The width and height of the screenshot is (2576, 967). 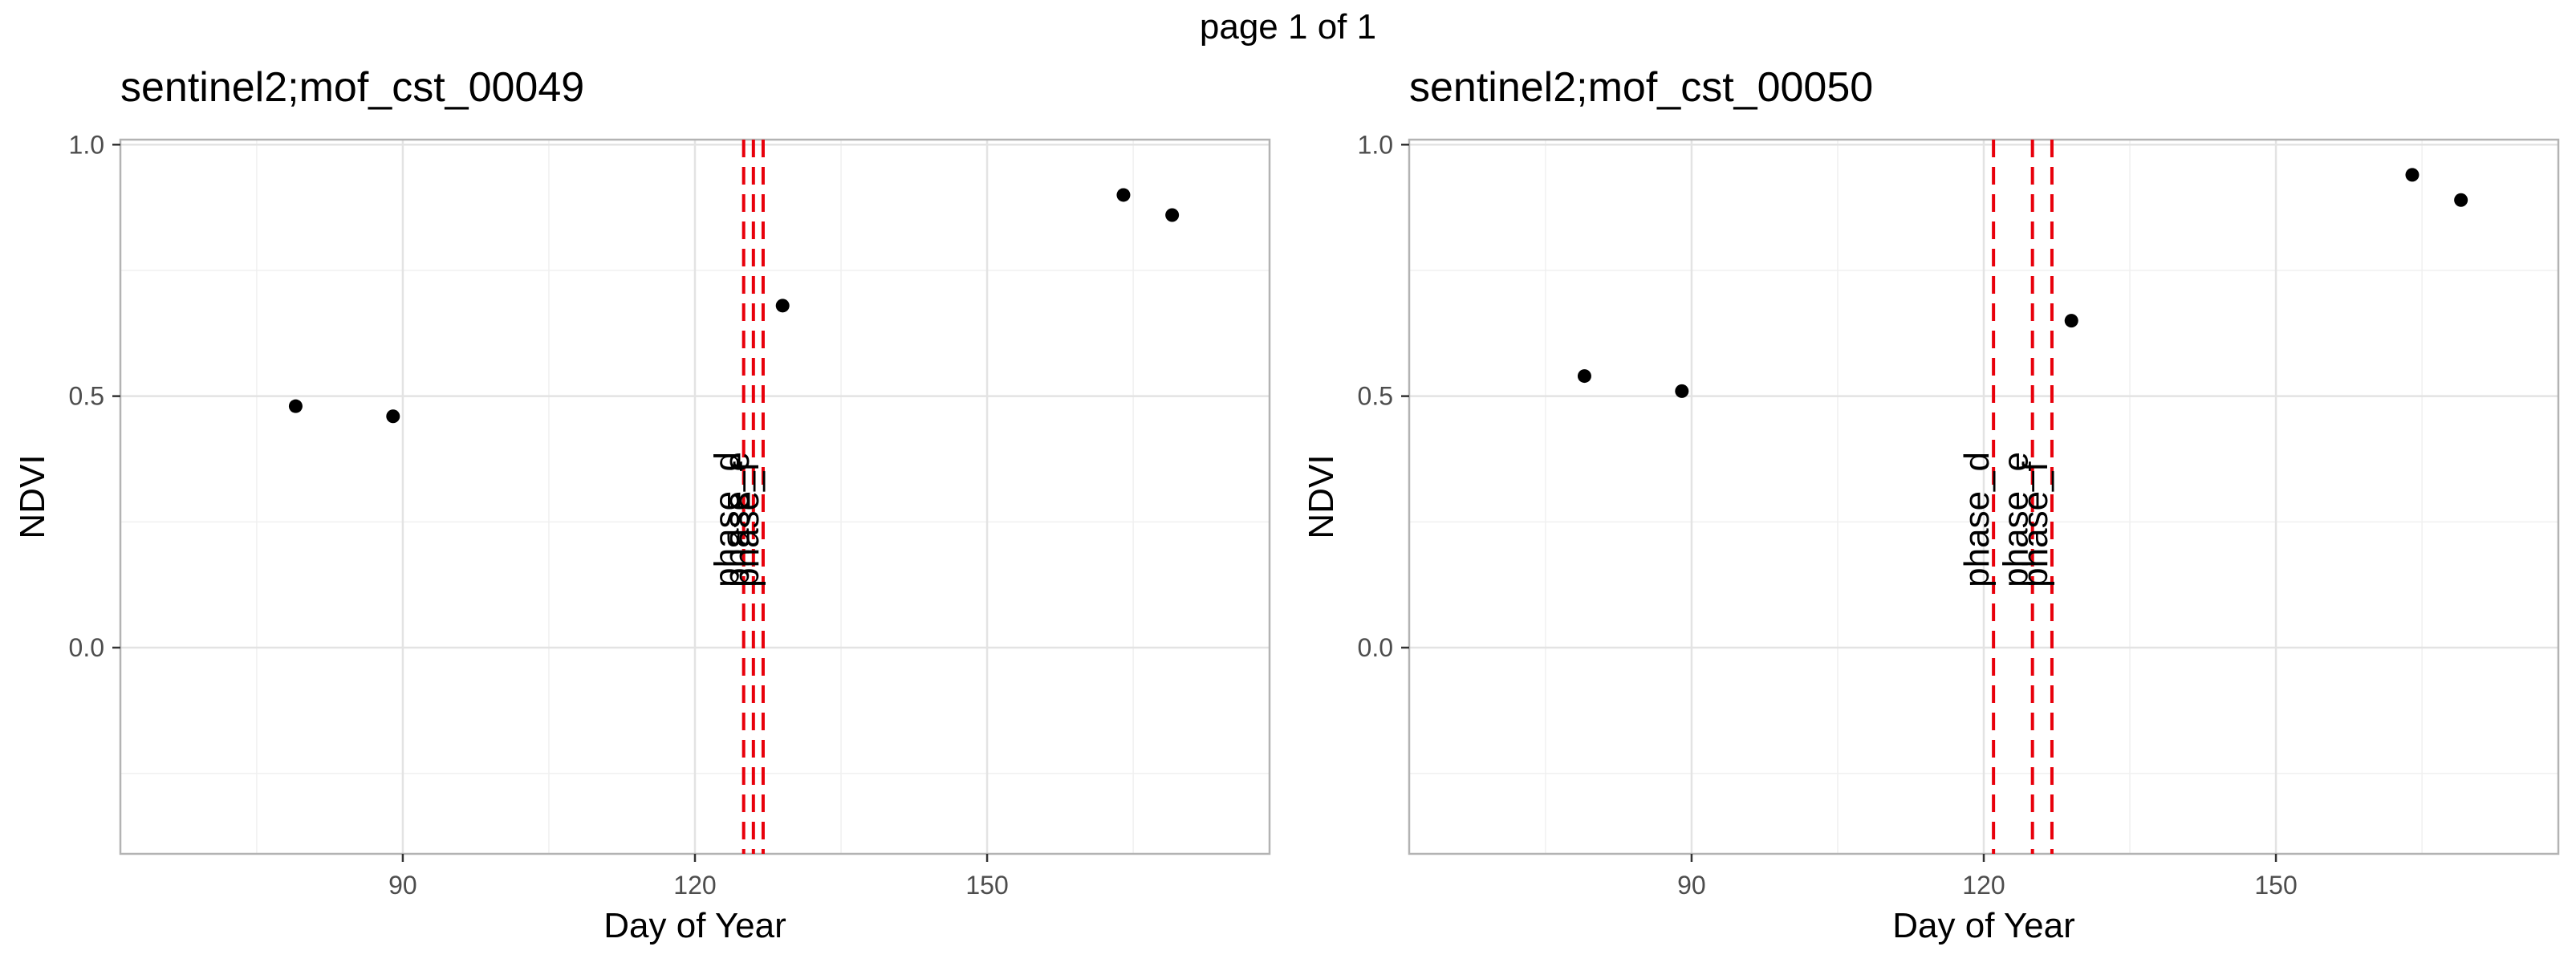 What do you see at coordinates (1288, 27) in the screenshot?
I see `page-title: page 1 of 1` at bounding box center [1288, 27].